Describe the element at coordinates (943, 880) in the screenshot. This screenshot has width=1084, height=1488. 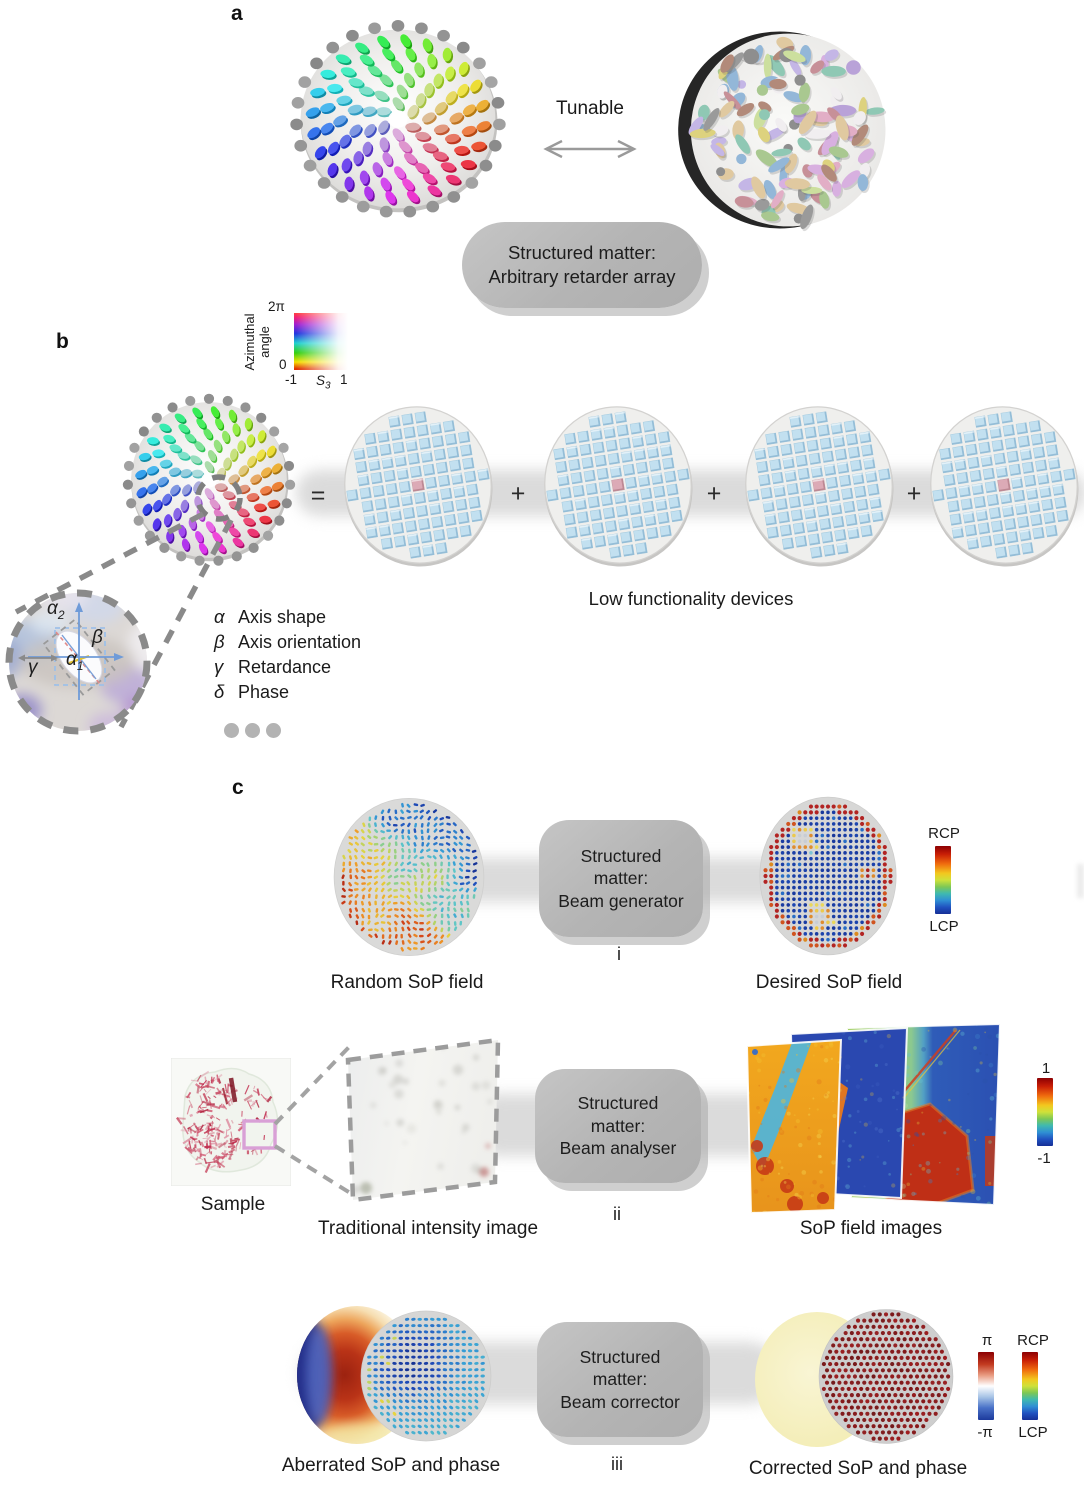
I see `cbar-rcp-lcp-i` at that location.